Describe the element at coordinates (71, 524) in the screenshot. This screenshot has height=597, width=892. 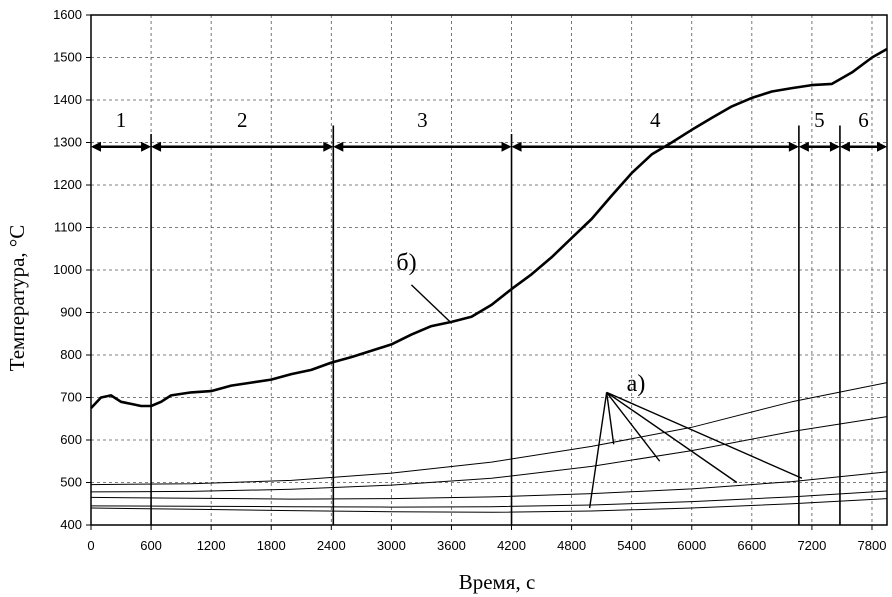
I see `y-tick-label: 400` at that location.